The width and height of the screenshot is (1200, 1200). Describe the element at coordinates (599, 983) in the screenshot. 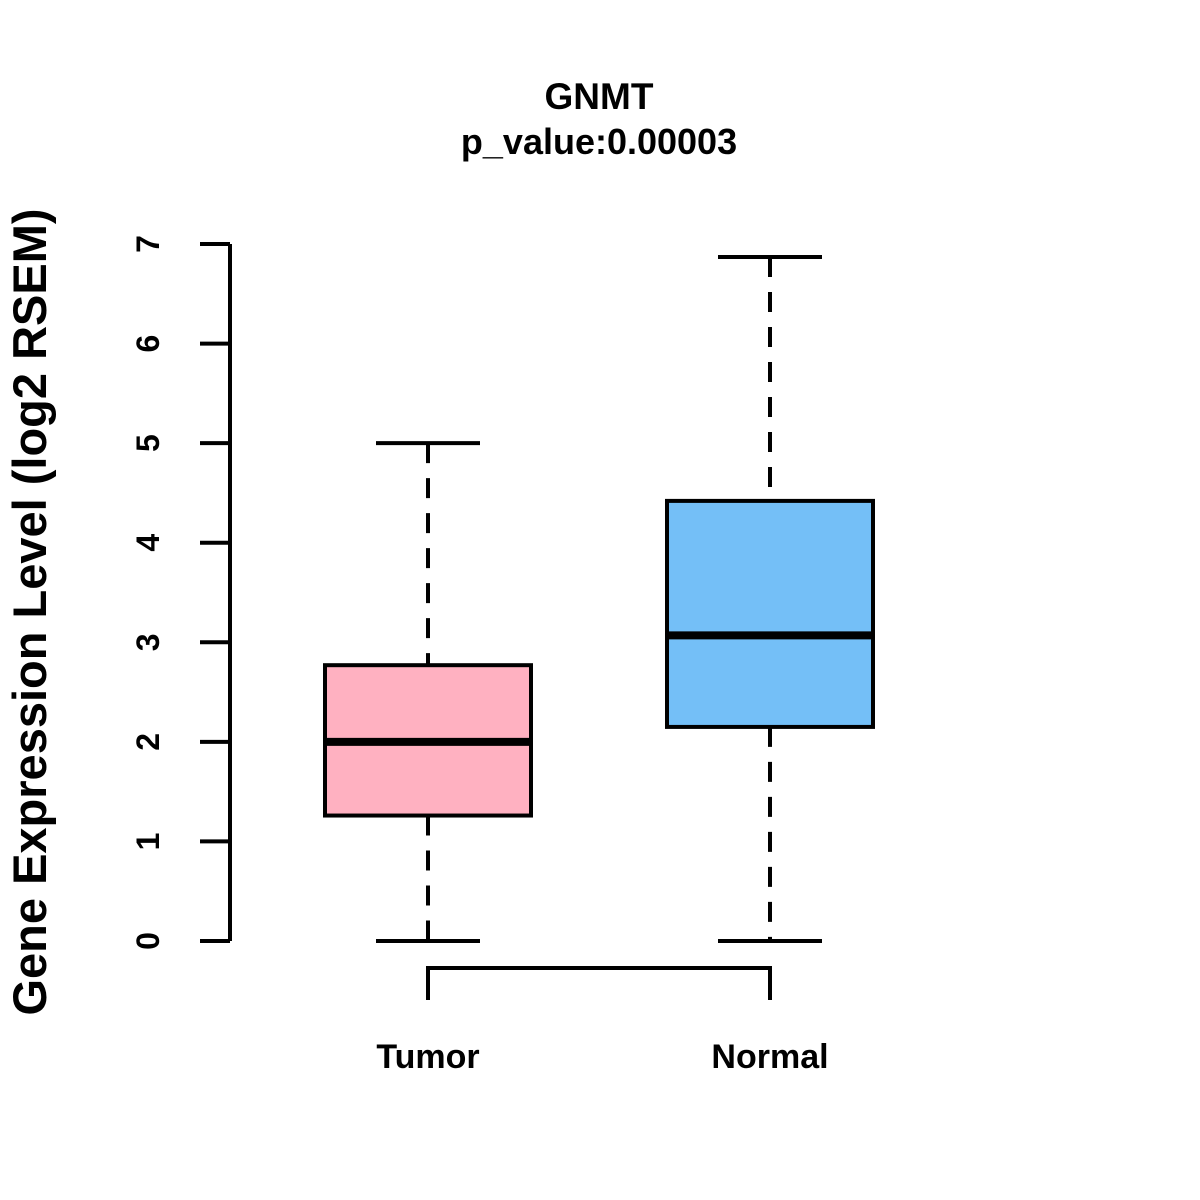

I see `group-axis-bracket` at that location.